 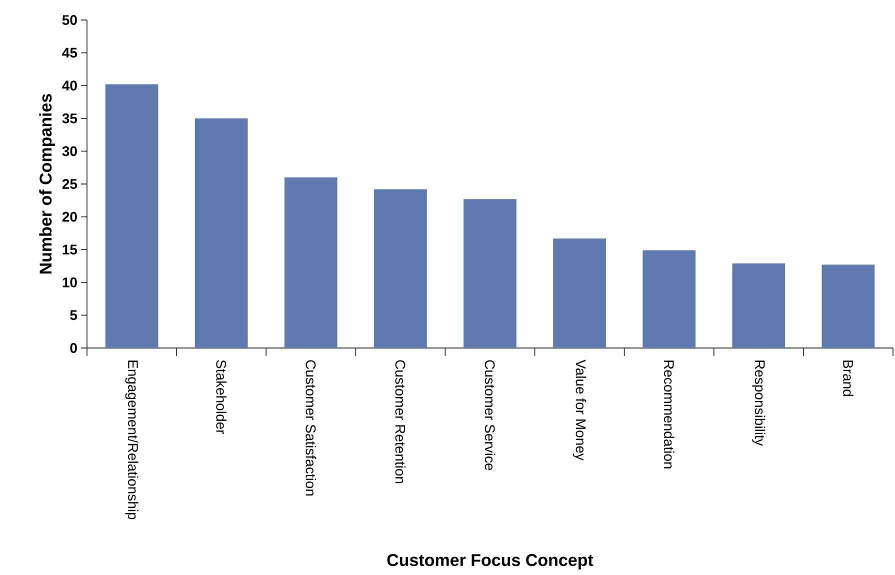 I want to click on y-tick-label: 10, so click(x=69, y=282).